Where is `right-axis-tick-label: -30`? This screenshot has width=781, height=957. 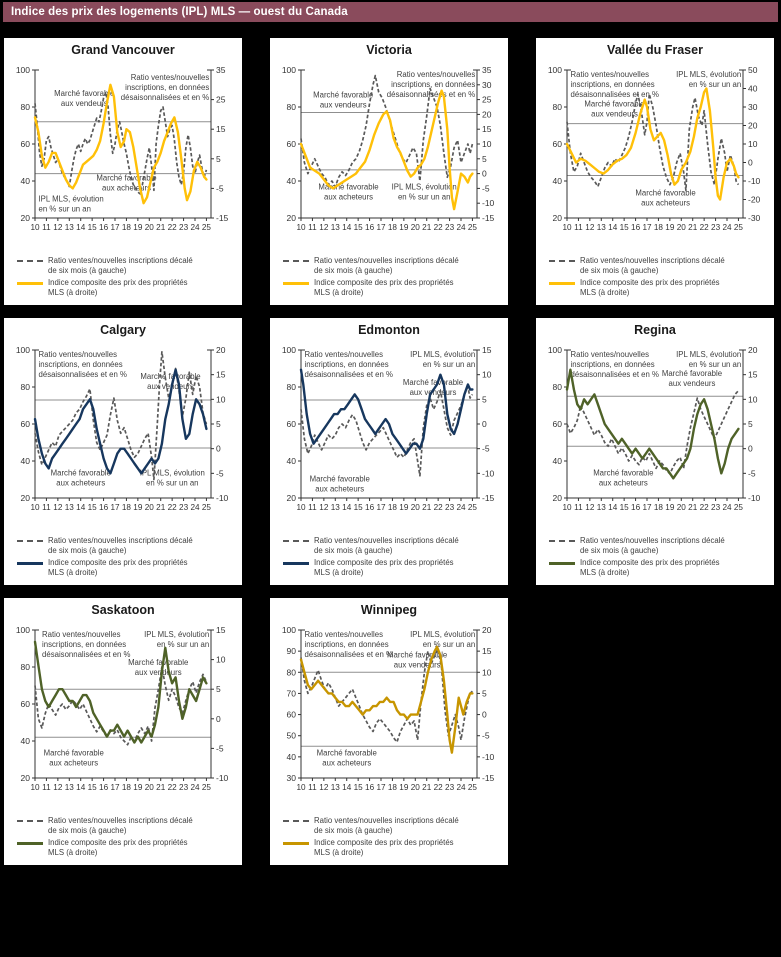
right-axis-tick-label: -30 is located at coordinates (754, 218).